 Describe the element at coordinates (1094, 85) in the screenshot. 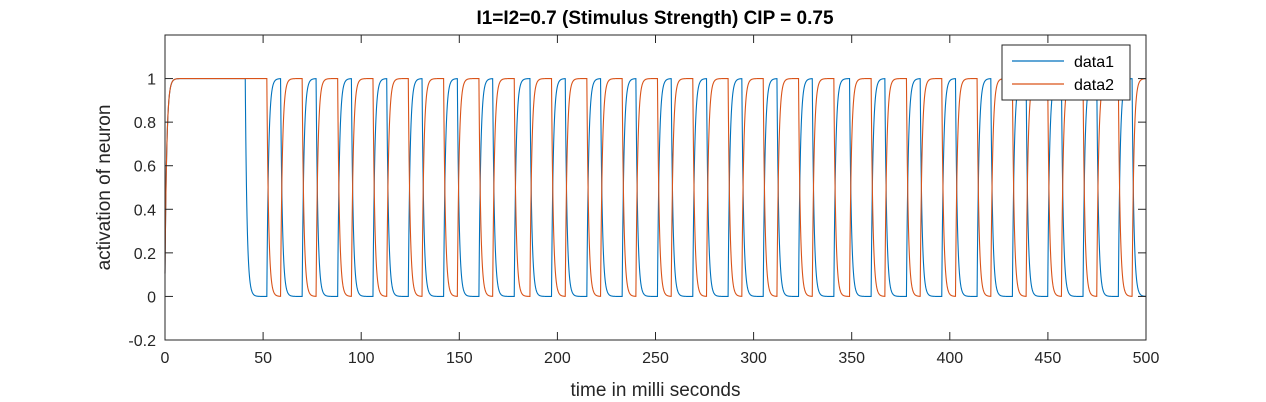

I see `legend-label: data2` at that location.